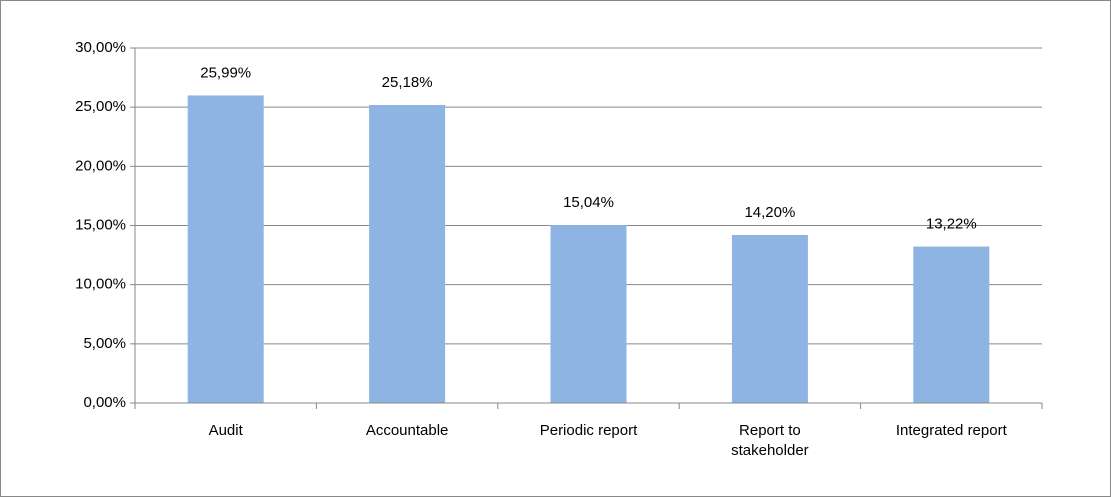  Describe the element at coordinates (769, 212) in the screenshot. I see `data-label: 14,20%` at that location.